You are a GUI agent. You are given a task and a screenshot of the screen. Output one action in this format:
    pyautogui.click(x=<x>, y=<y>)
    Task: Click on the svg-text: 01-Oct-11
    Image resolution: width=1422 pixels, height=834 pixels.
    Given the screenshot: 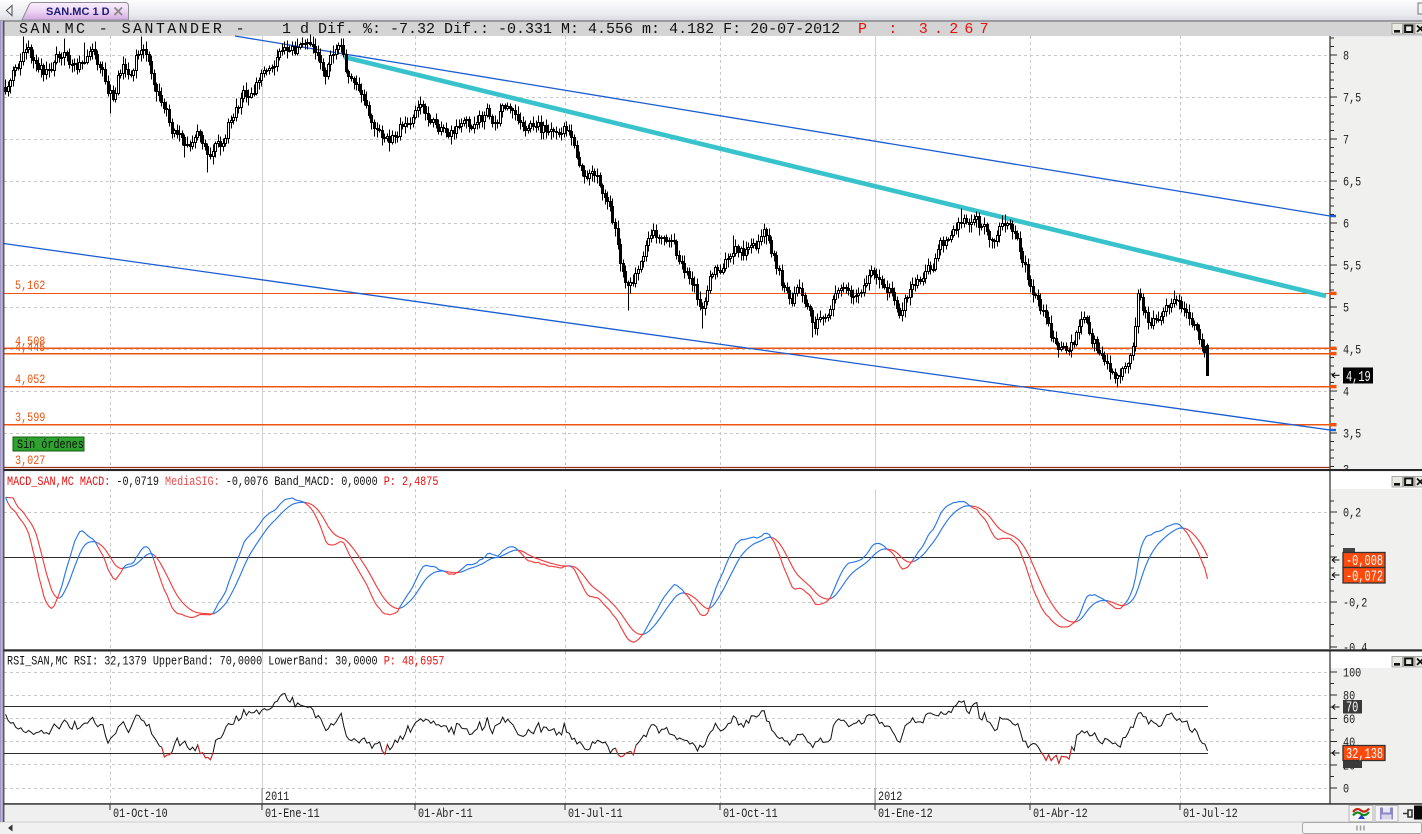 What is the action you would take?
    pyautogui.click(x=750, y=814)
    